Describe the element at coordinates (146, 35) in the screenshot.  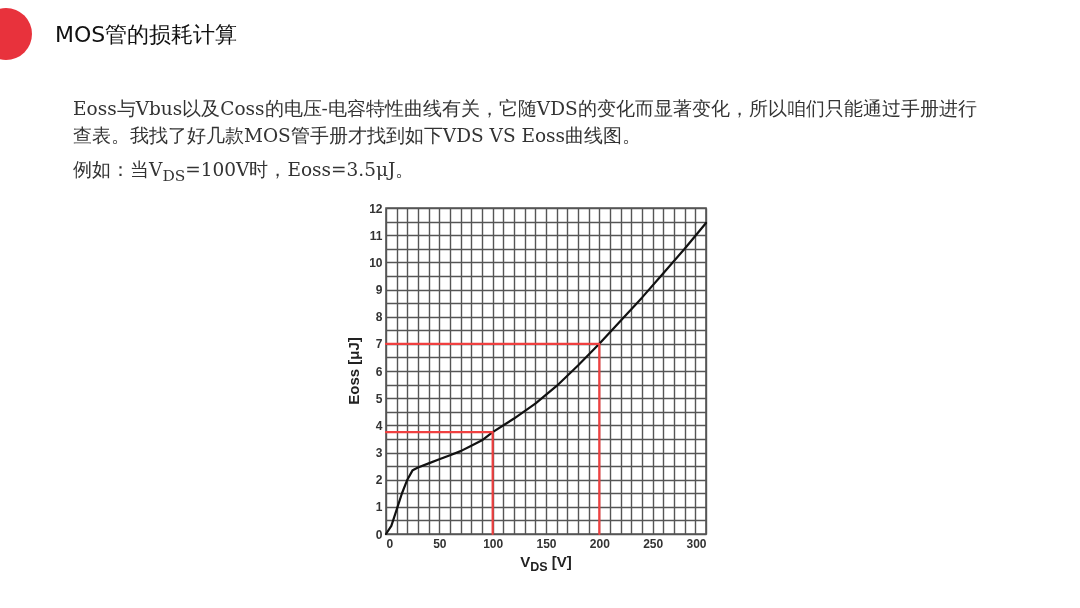
I see `text: MOS管的损耗计算` at that location.